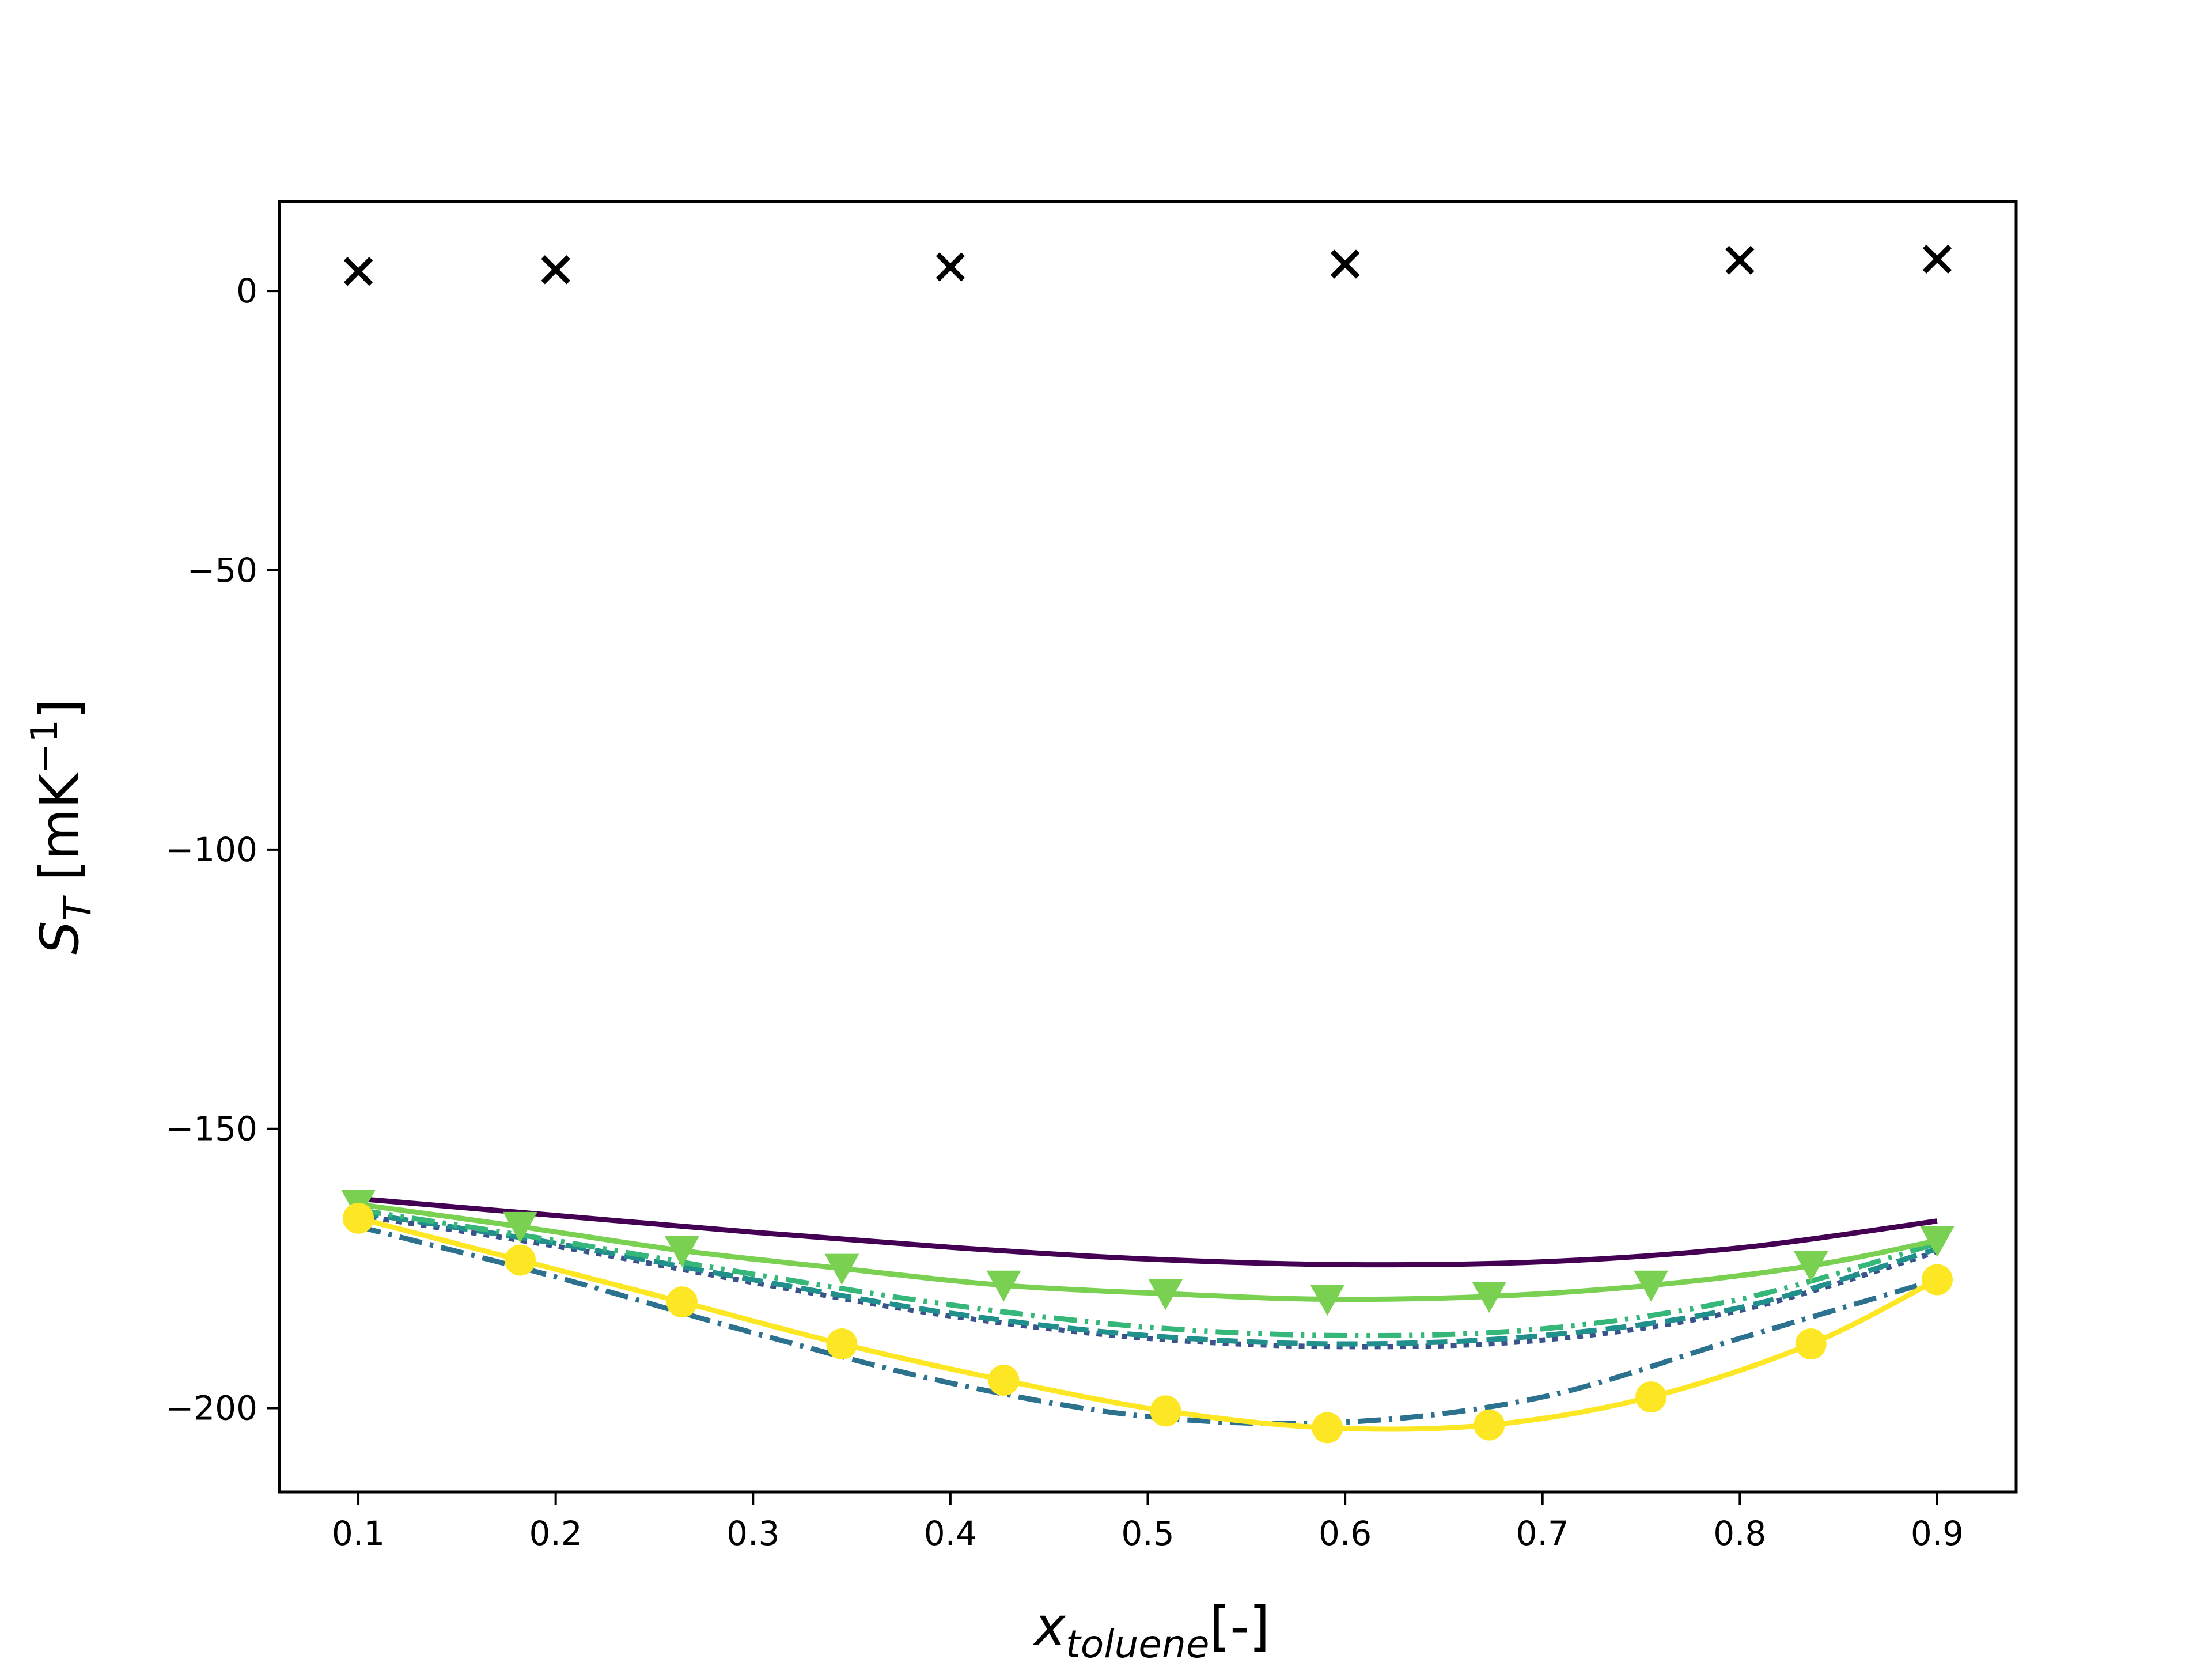  I want to click on x-axis-label-subscript: toluene, so click(1137, 1640).